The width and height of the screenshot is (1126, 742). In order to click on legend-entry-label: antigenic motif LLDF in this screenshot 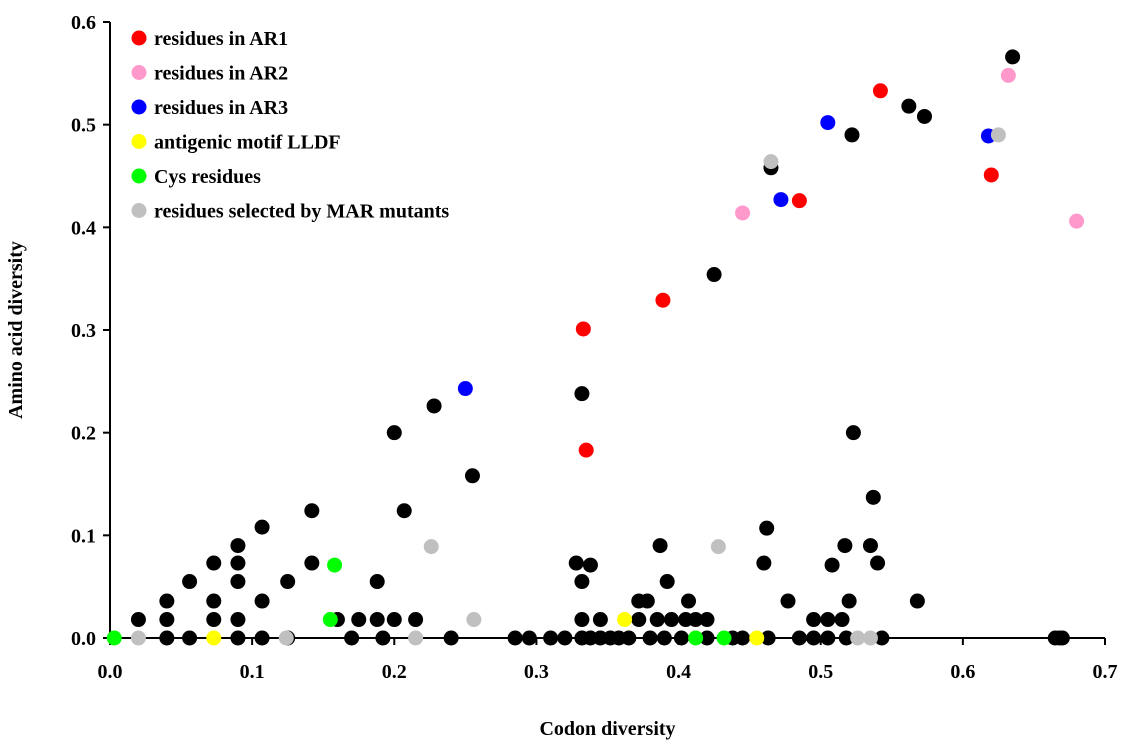, I will do `click(247, 143)`.